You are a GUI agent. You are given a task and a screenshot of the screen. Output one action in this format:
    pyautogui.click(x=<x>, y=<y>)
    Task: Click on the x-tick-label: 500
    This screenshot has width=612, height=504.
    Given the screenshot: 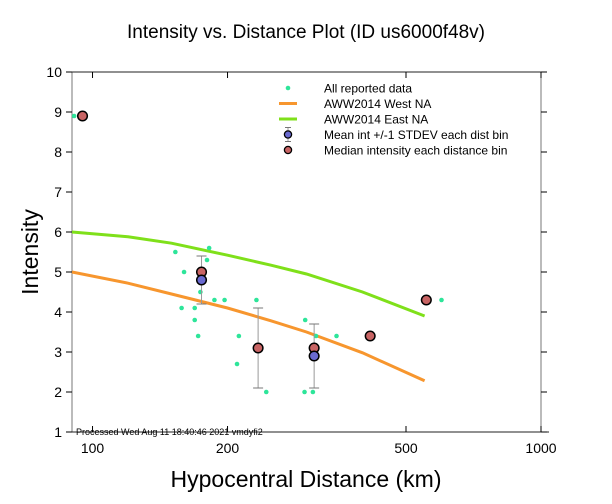 What is the action you would take?
    pyautogui.click(x=406, y=448)
    